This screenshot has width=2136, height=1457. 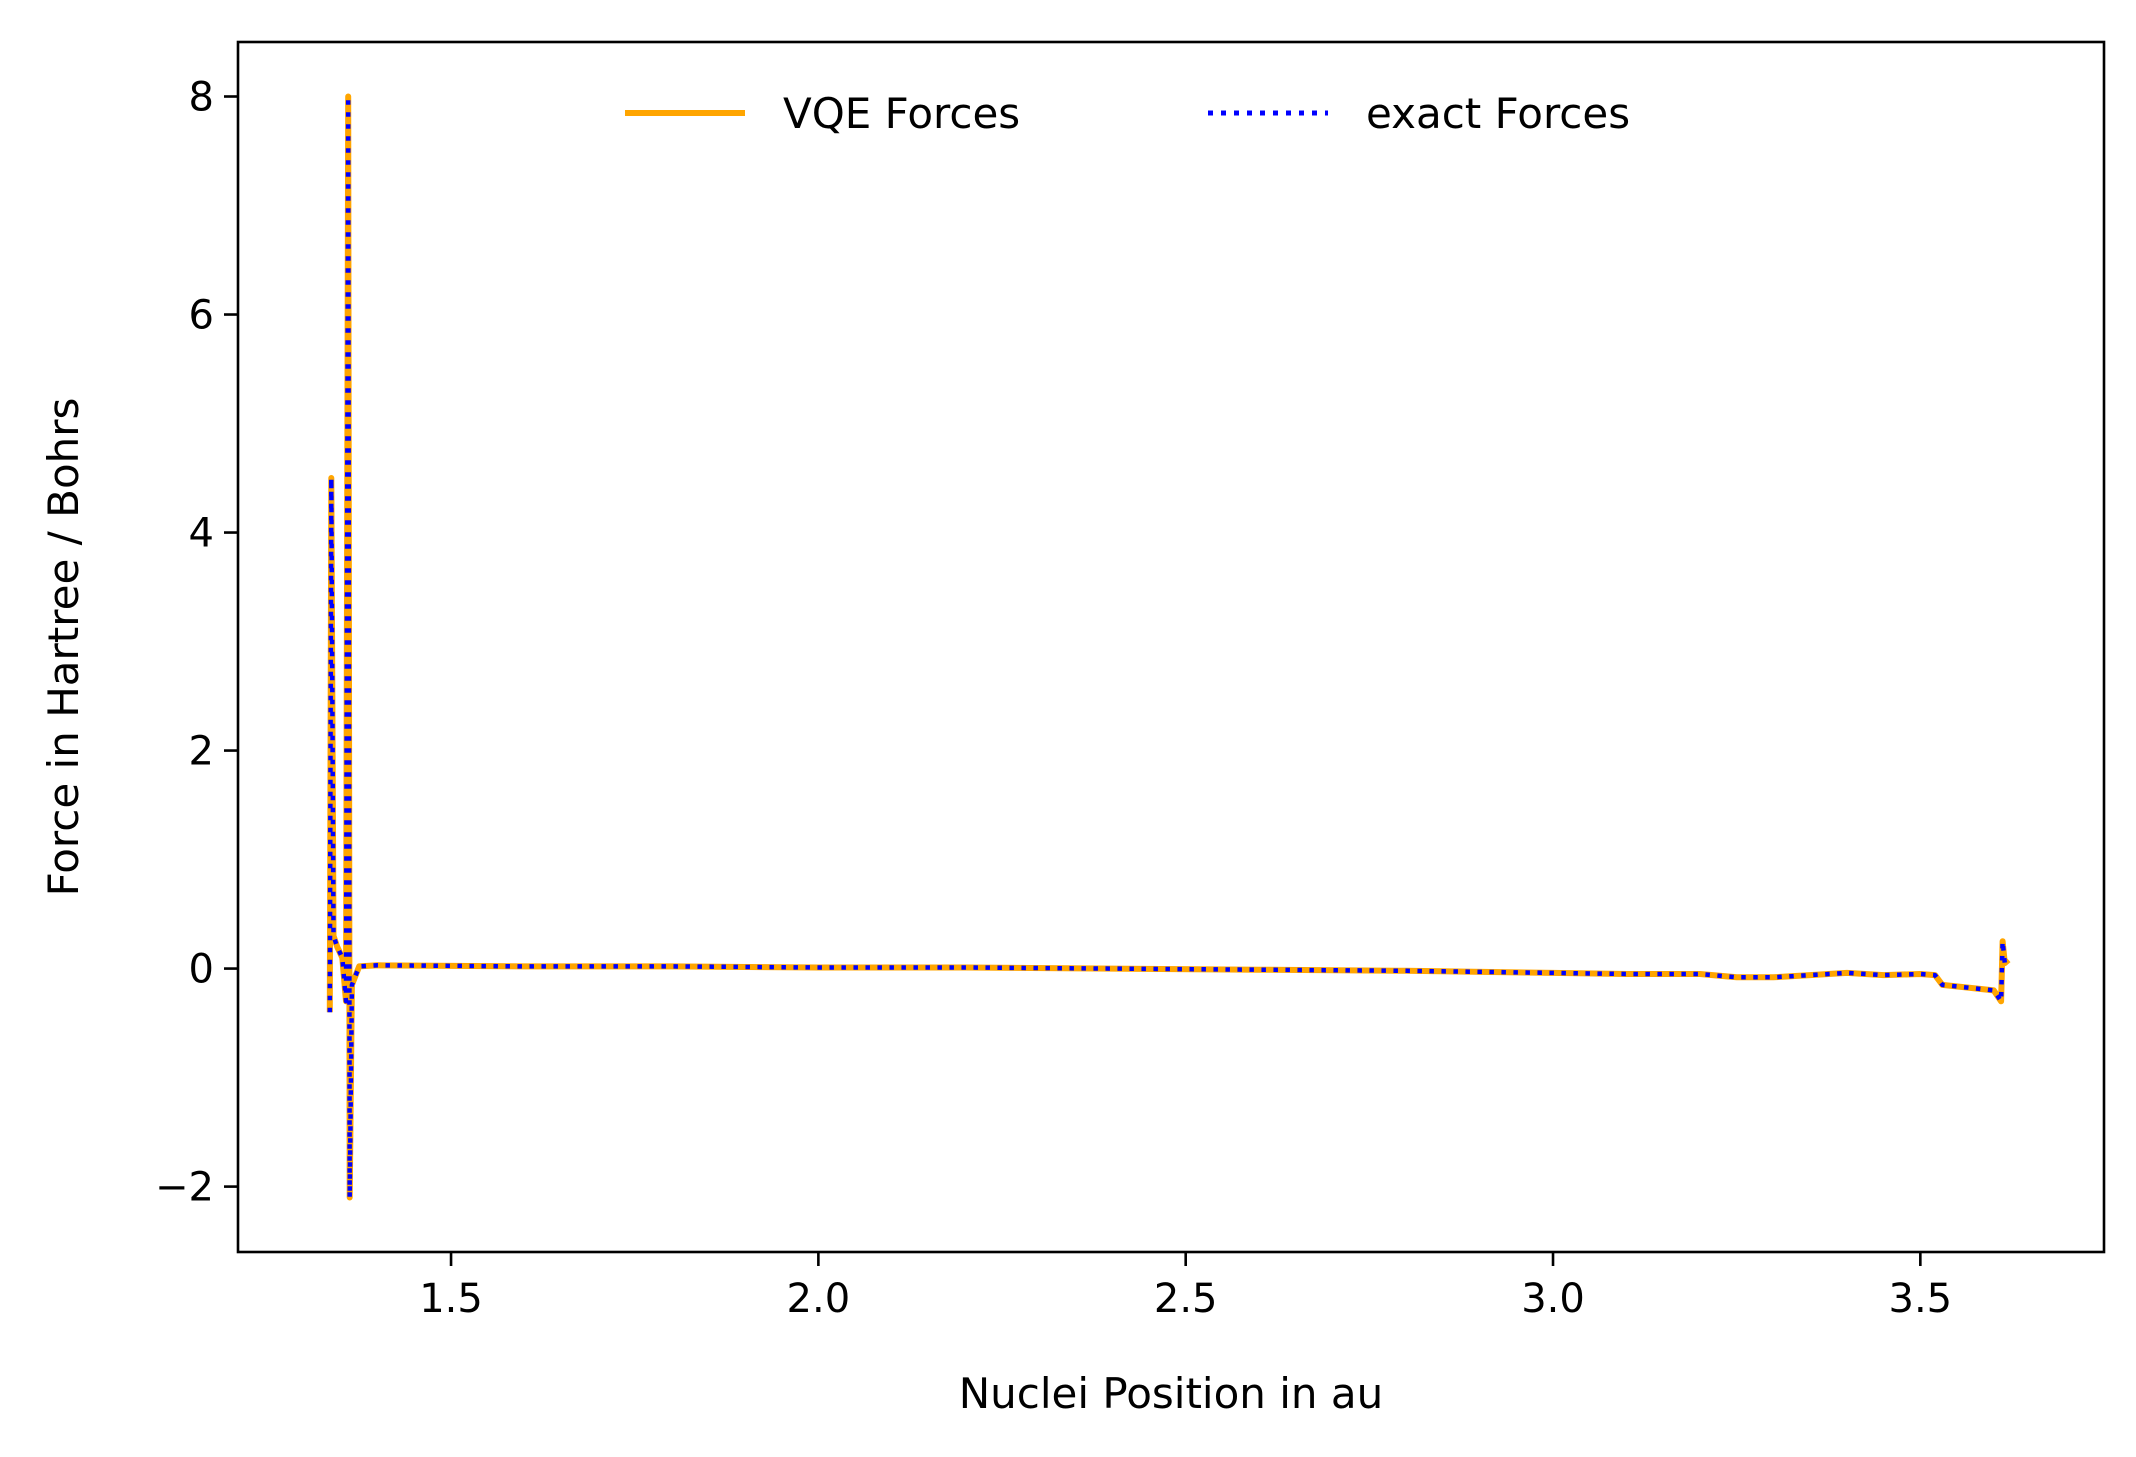 I want to click on y-axis: −2 0 2 4 6 8, so click(x=196, y=643).